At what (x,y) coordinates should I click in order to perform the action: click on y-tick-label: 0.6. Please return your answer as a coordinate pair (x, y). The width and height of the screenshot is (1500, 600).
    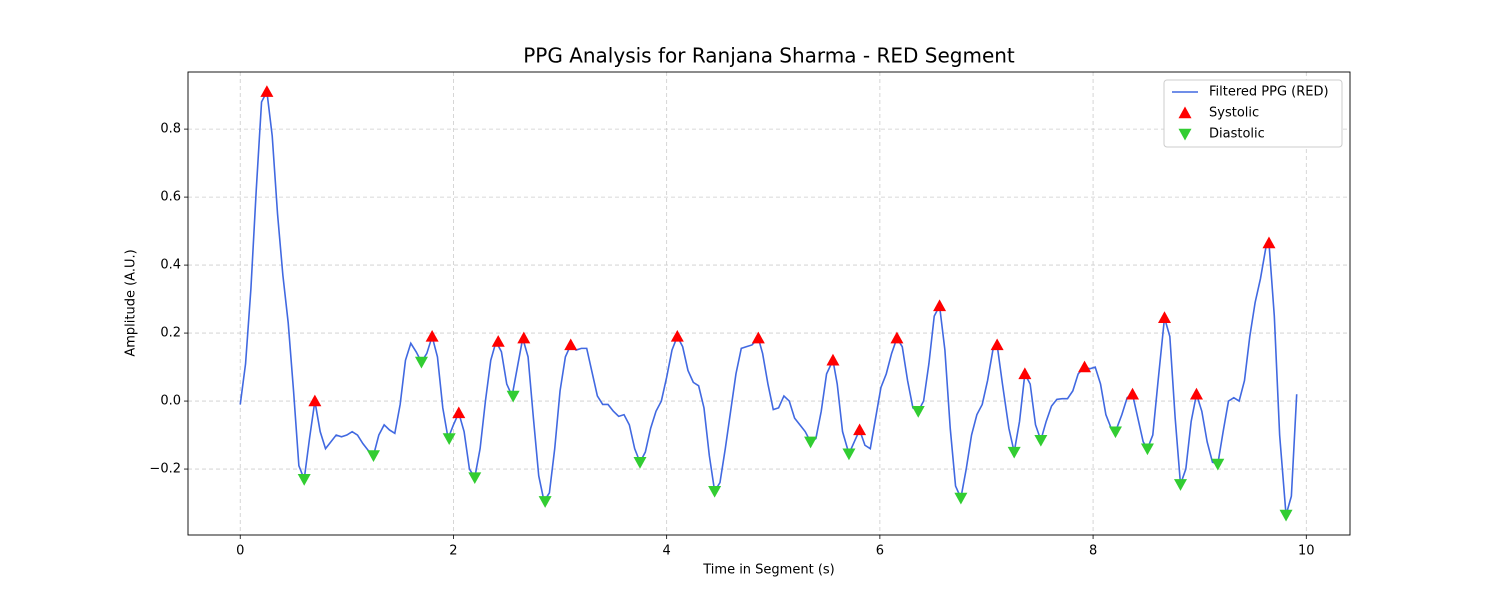
    Looking at the image, I should click on (170, 197).